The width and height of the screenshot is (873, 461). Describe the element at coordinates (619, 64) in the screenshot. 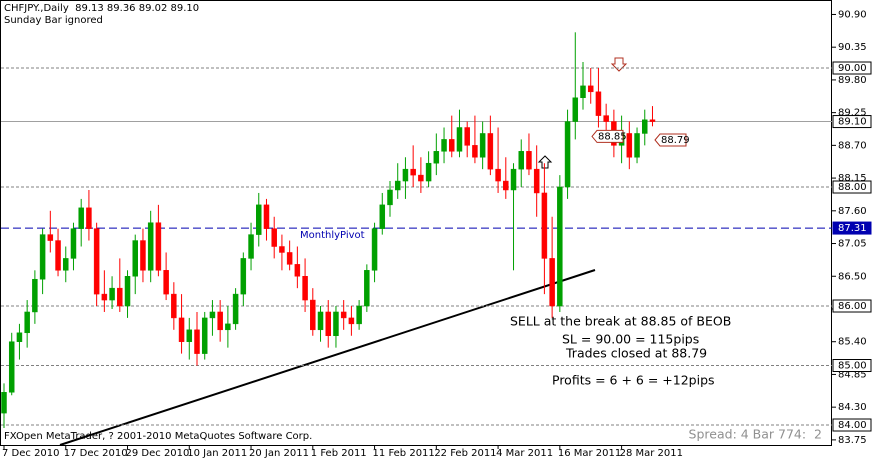

I see `down-arrow` at that location.